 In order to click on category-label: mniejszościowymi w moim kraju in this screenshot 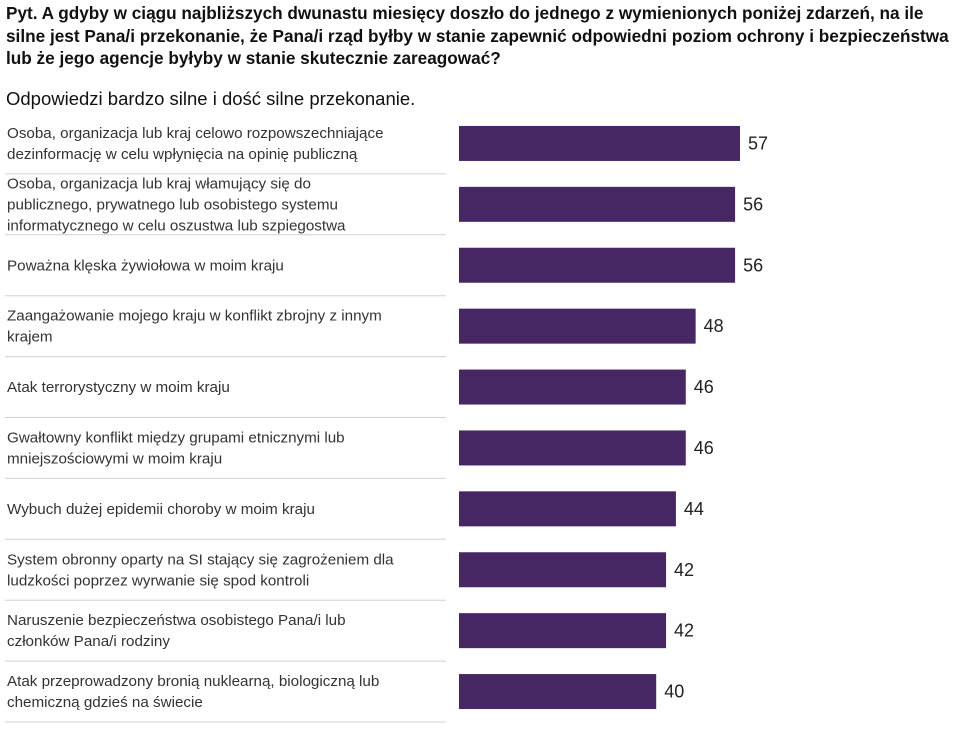, I will do `click(114, 458)`.